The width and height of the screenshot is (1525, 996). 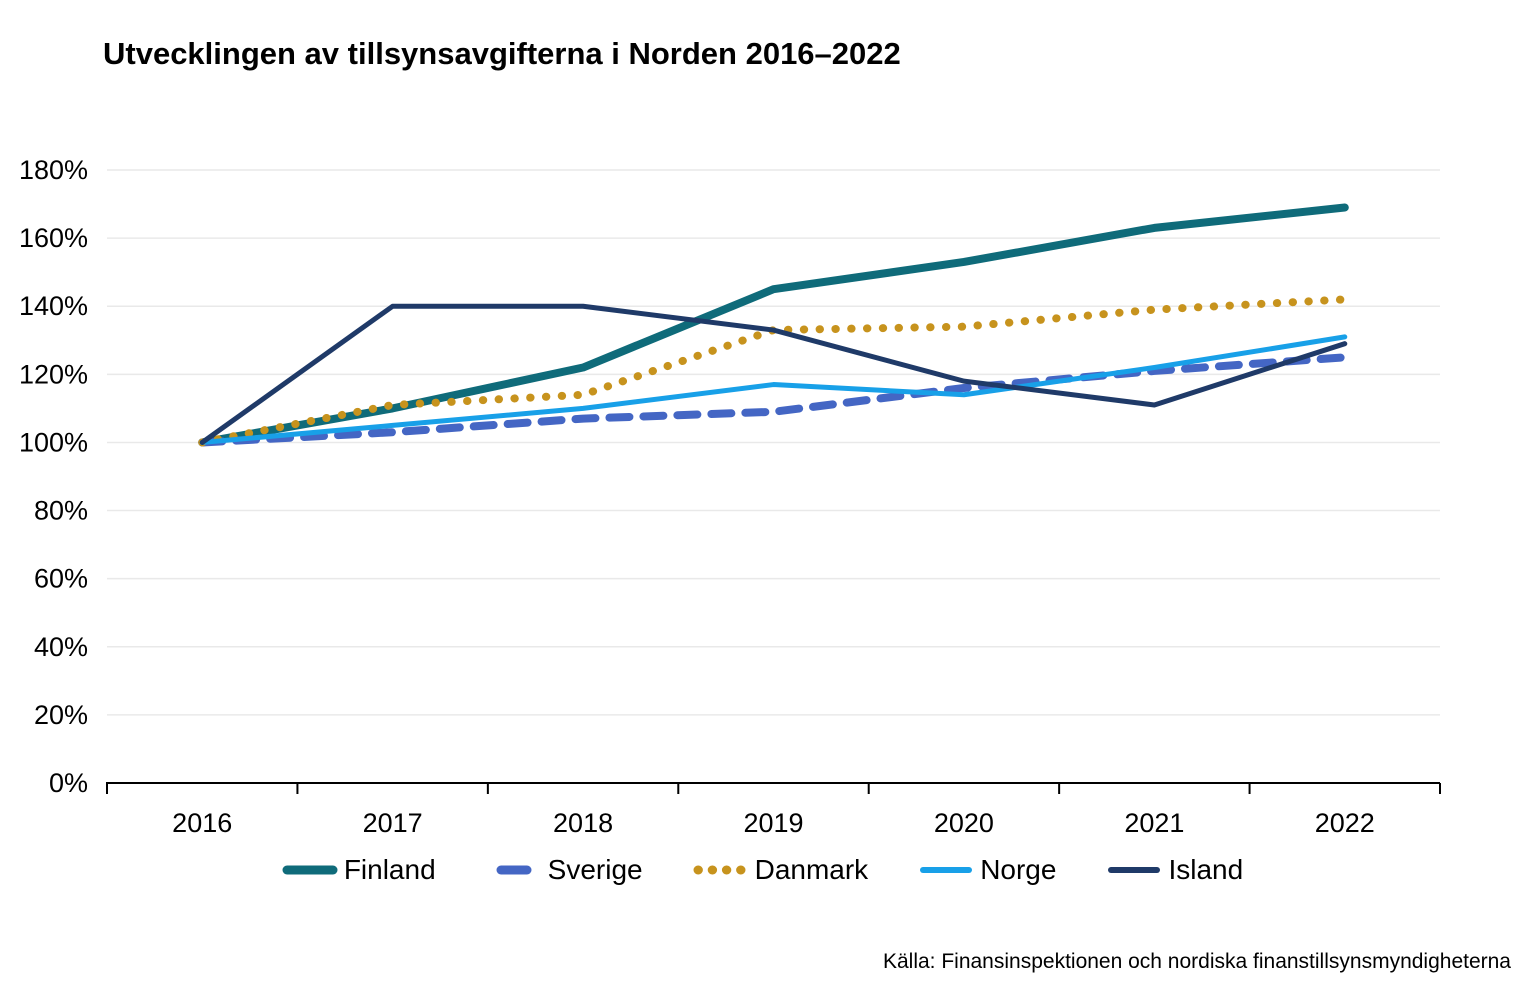 What do you see at coordinates (811, 869) in the screenshot?
I see `legend-label: Danmark` at bounding box center [811, 869].